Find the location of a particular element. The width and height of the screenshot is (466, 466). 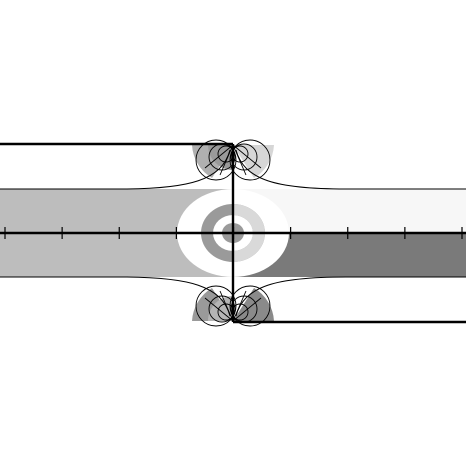

band-lower-right is located at coordinates (349, 255).